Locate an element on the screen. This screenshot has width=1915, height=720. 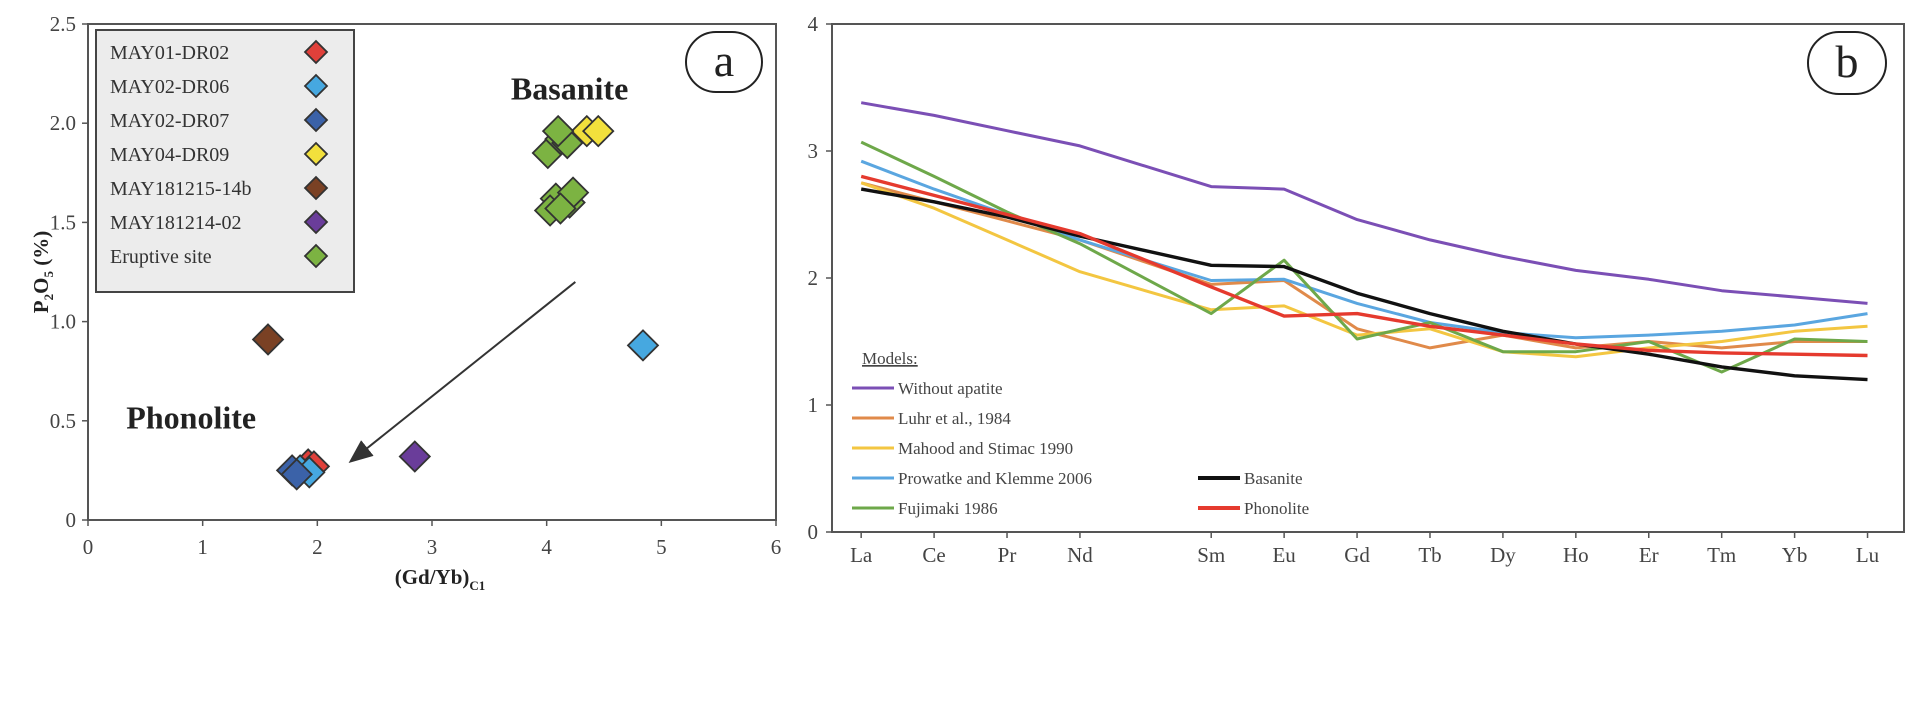
panel-b-badge: b is located at coordinates (1847, 63).